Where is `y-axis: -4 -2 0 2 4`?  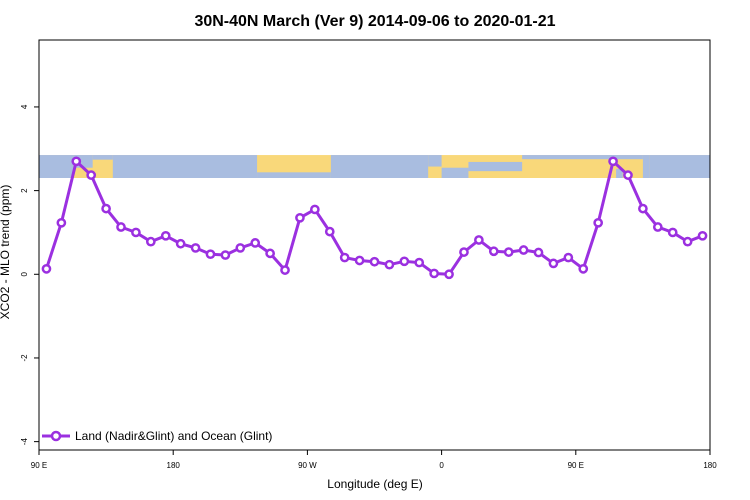 y-axis: -4 -2 0 2 4 is located at coordinates (29, 274).